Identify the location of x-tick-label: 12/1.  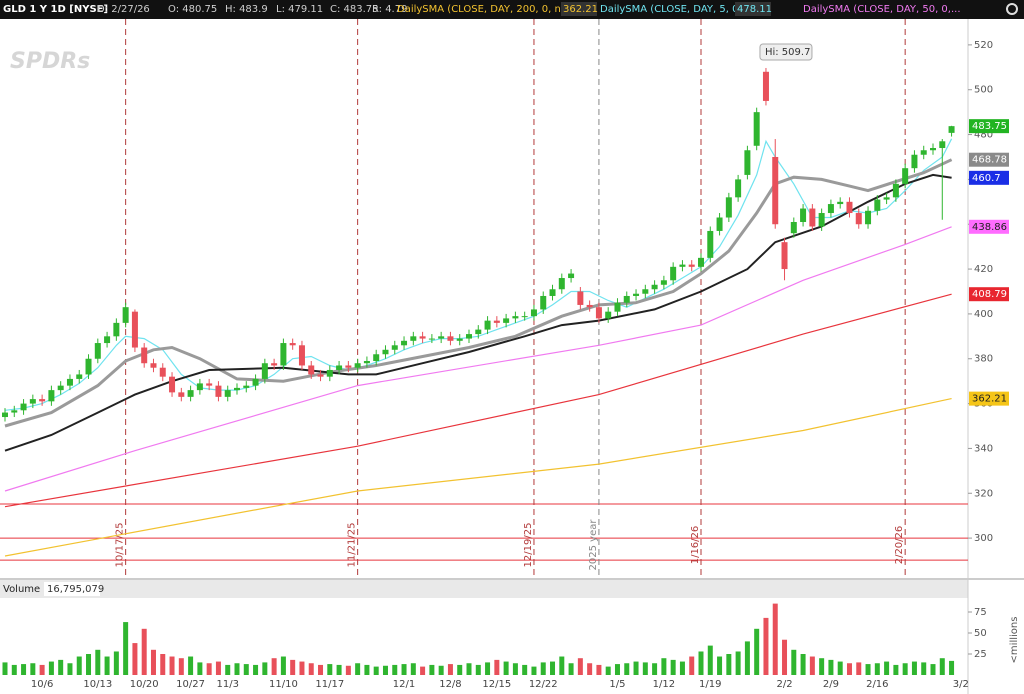
(404, 684).